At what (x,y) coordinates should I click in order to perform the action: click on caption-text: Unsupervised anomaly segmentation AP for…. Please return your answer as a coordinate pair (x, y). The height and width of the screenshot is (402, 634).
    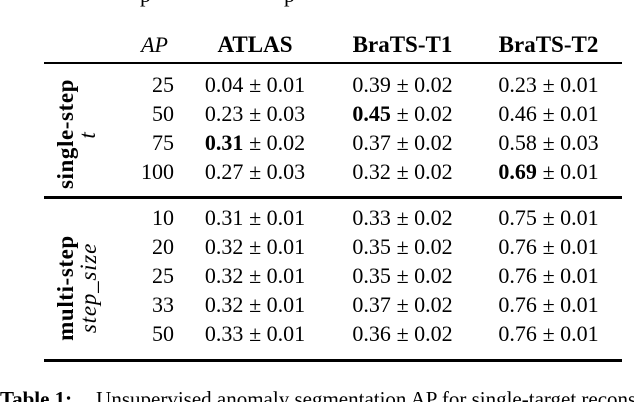
    Looking at the image, I should click on (365, 394).